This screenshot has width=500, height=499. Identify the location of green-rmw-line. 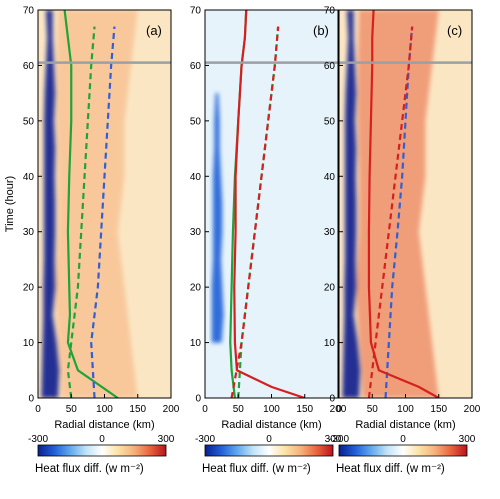
(91, 204).